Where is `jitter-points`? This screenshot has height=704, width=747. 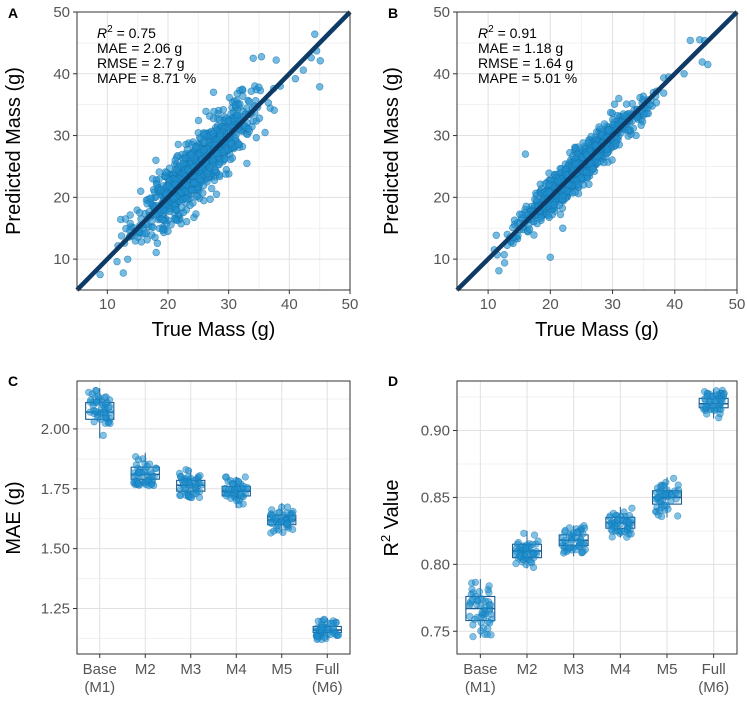
jitter-points is located at coordinates (214, 515).